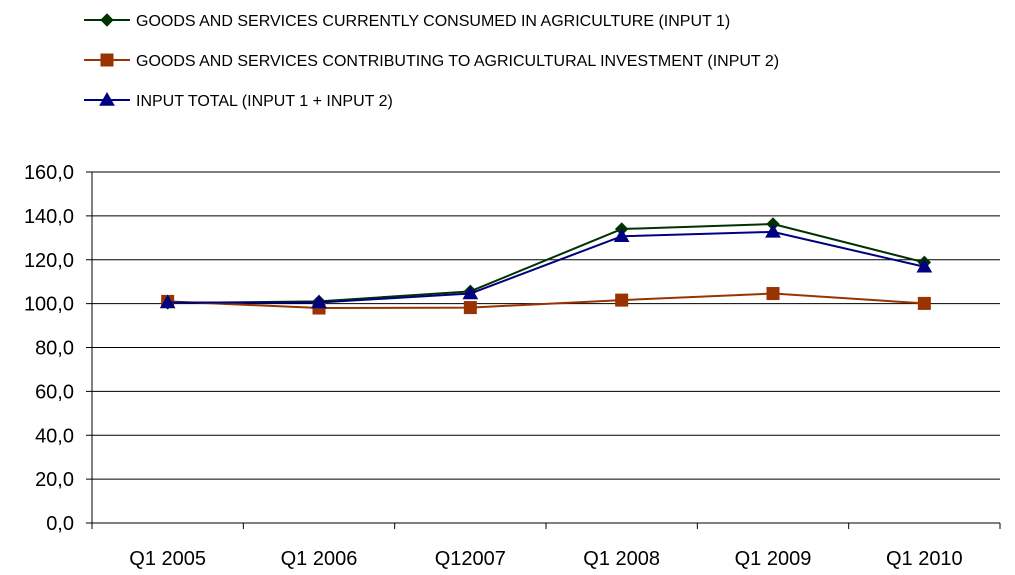 The height and width of the screenshot is (575, 1015). Describe the element at coordinates (54, 349) in the screenshot. I see `y-tick-label: 80,0` at that location.